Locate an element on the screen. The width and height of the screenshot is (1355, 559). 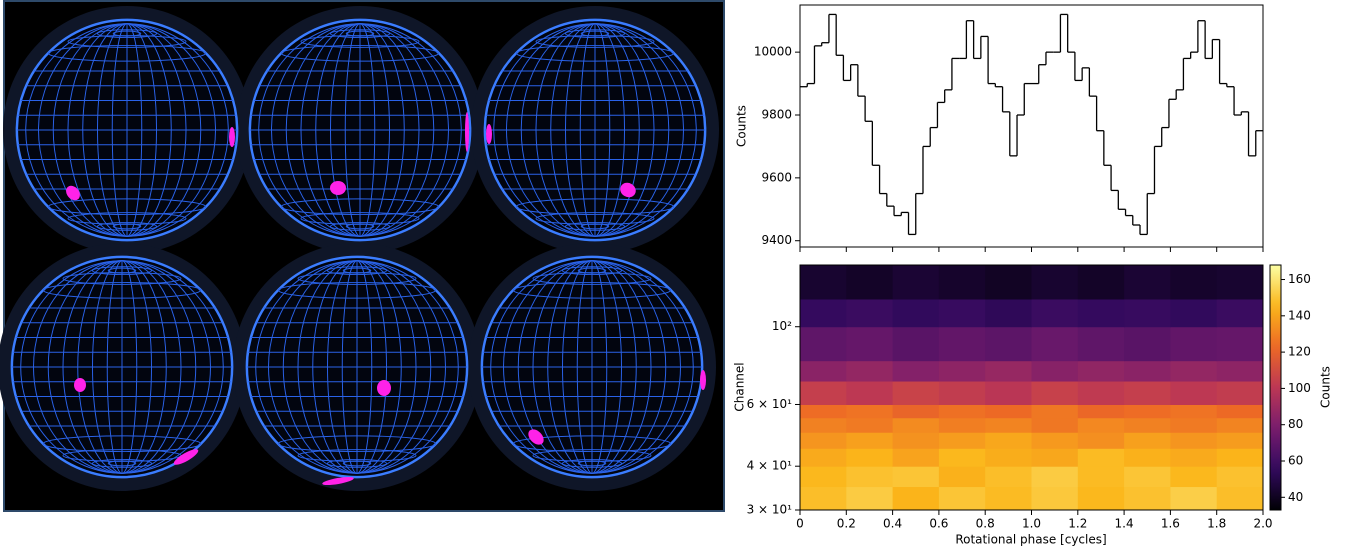
colorbar-tick-label: 140 is located at coordinates (1299, 315).